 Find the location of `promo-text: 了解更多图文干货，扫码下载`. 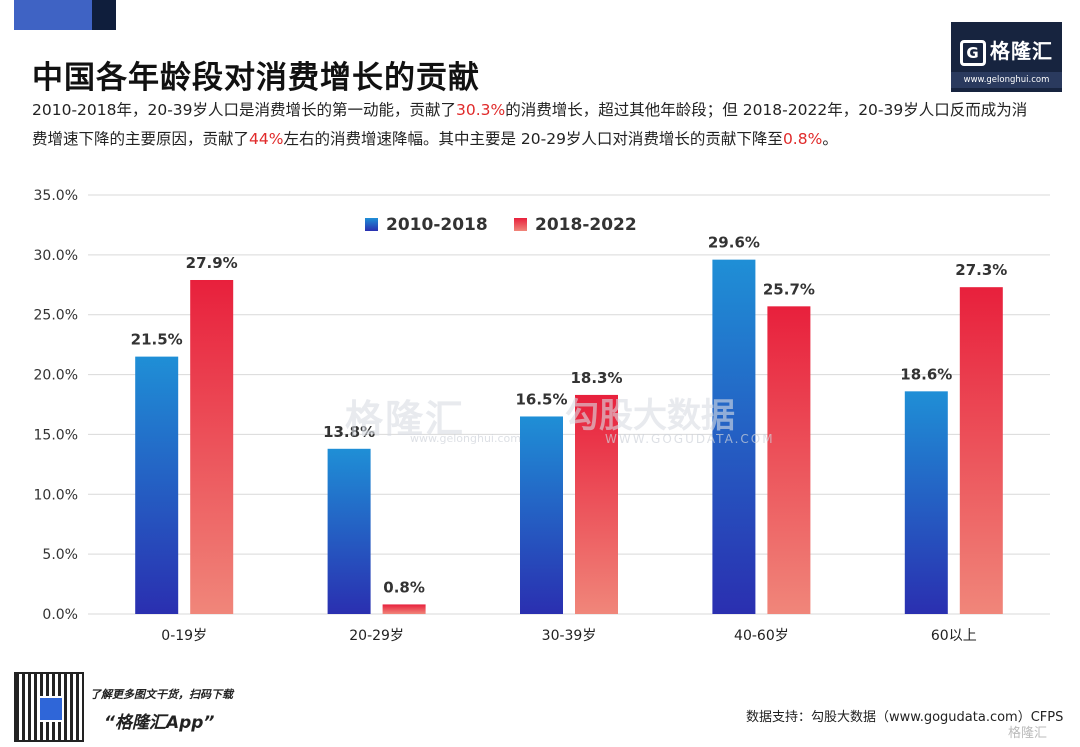

promo-text: 了解更多图文干货，扫码下载 is located at coordinates (161, 694).